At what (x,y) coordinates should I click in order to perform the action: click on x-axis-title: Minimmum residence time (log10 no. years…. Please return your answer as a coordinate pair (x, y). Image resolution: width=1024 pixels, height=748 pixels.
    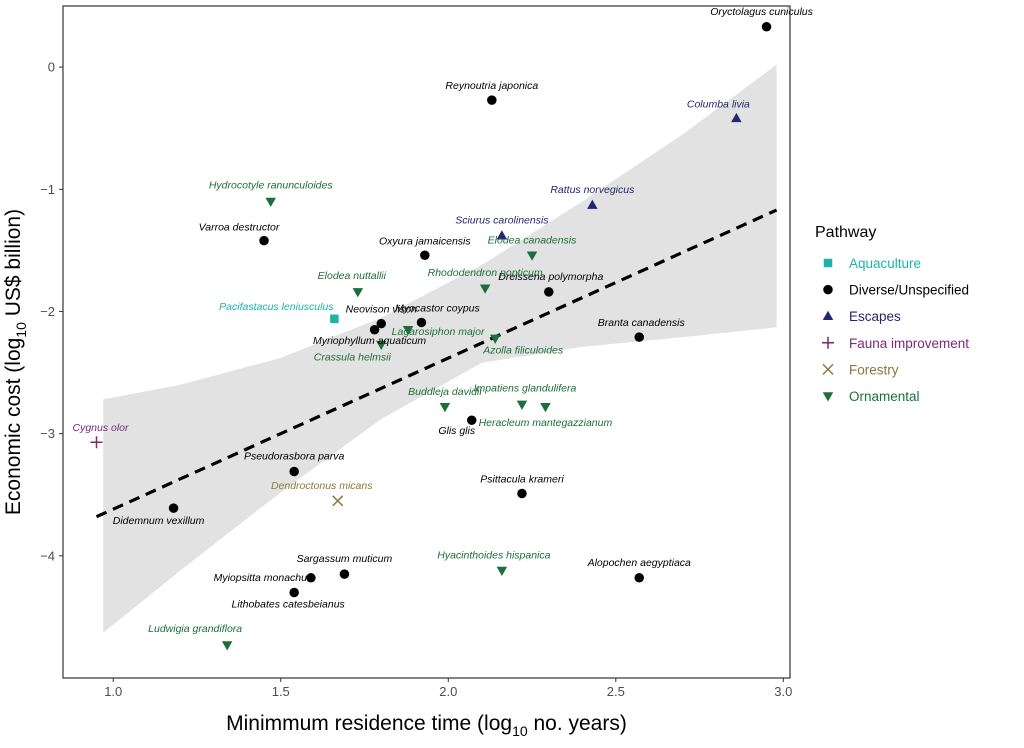
    Looking at the image, I should click on (426, 725).